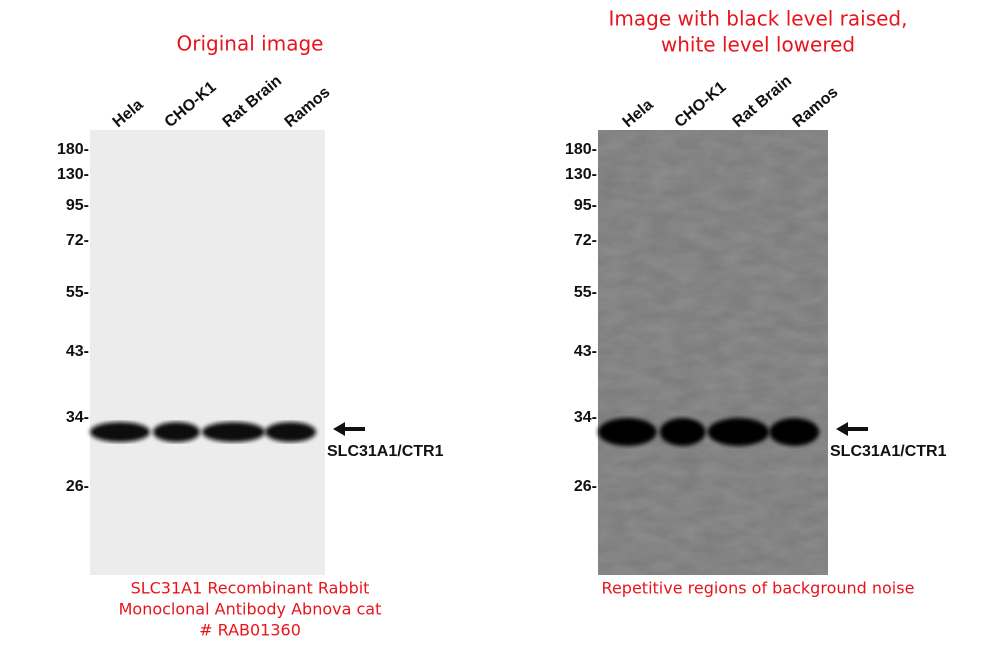 The width and height of the screenshot is (1008, 648). What do you see at coordinates (250, 630) in the screenshot?
I see `caption: # RAB01360` at bounding box center [250, 630].